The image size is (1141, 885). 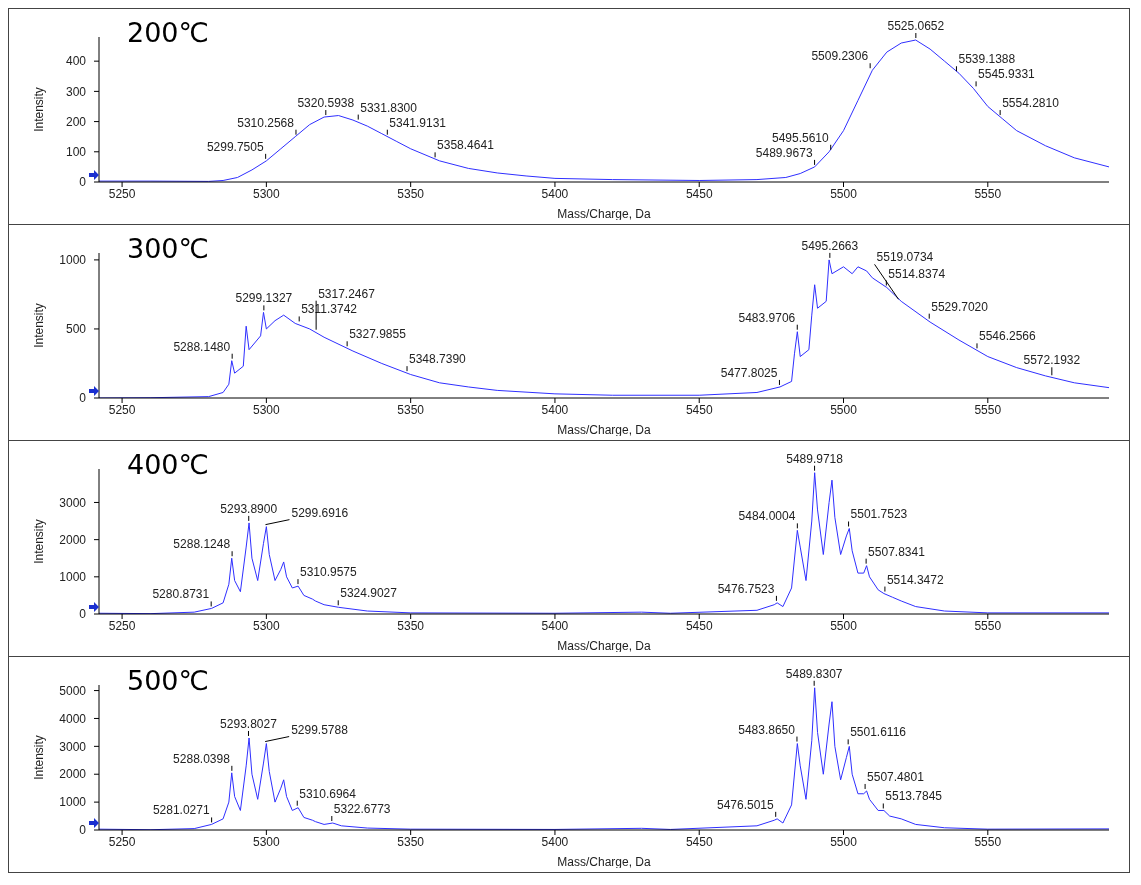 I want to click on annotation: 5299.7505, so click(x=235, y=146).